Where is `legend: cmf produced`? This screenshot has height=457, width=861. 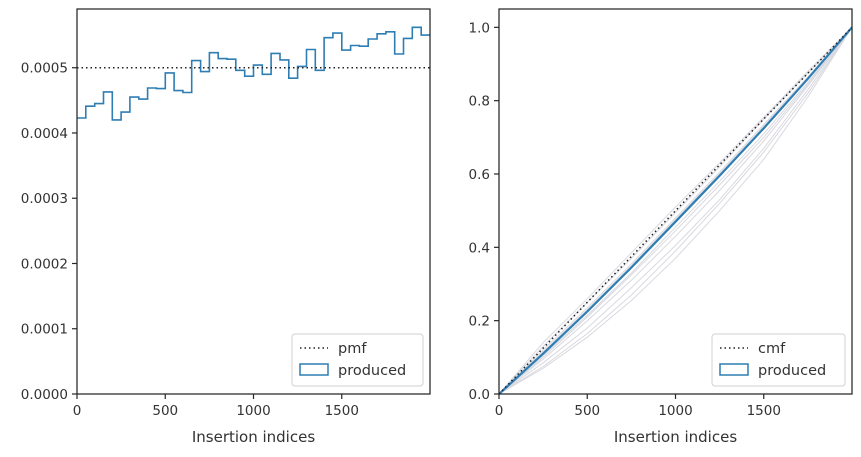 legend: cmf produced is located at coordinates (778, 360).